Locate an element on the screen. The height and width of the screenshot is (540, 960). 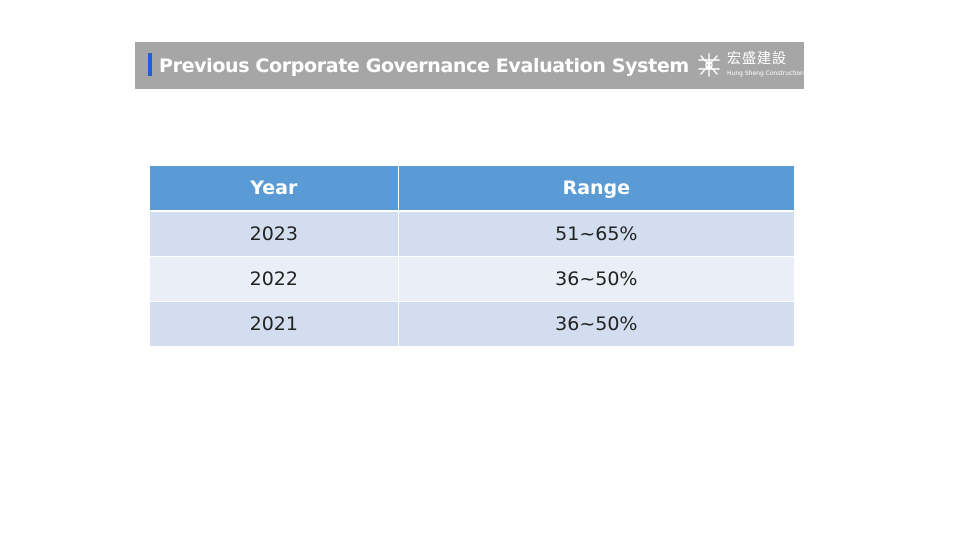
column-header-range: Range is located at coordinates (596, 189).